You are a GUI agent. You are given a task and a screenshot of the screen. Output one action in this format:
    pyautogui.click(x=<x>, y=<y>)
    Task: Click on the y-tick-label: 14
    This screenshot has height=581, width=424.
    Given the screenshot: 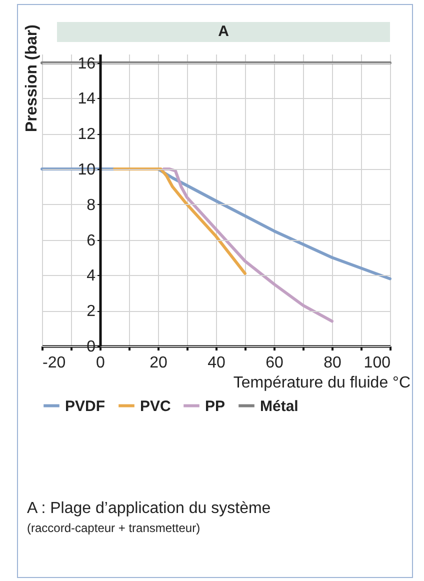 What is the action you would take?
    pyautogui.click(x=87, y=99)
    